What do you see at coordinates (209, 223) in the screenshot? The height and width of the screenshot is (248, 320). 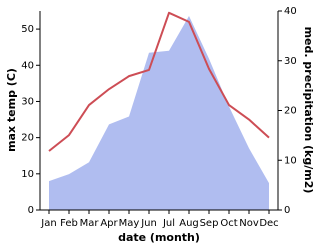 I see `x-tick-label: Sep` at bounding box center [209, 223].